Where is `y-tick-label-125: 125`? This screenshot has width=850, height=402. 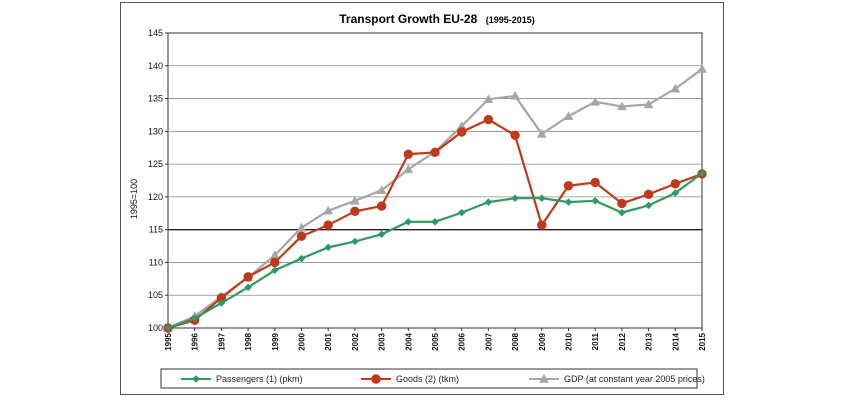 y-tick-label-125: 125 is located at coordinates (155, 164).